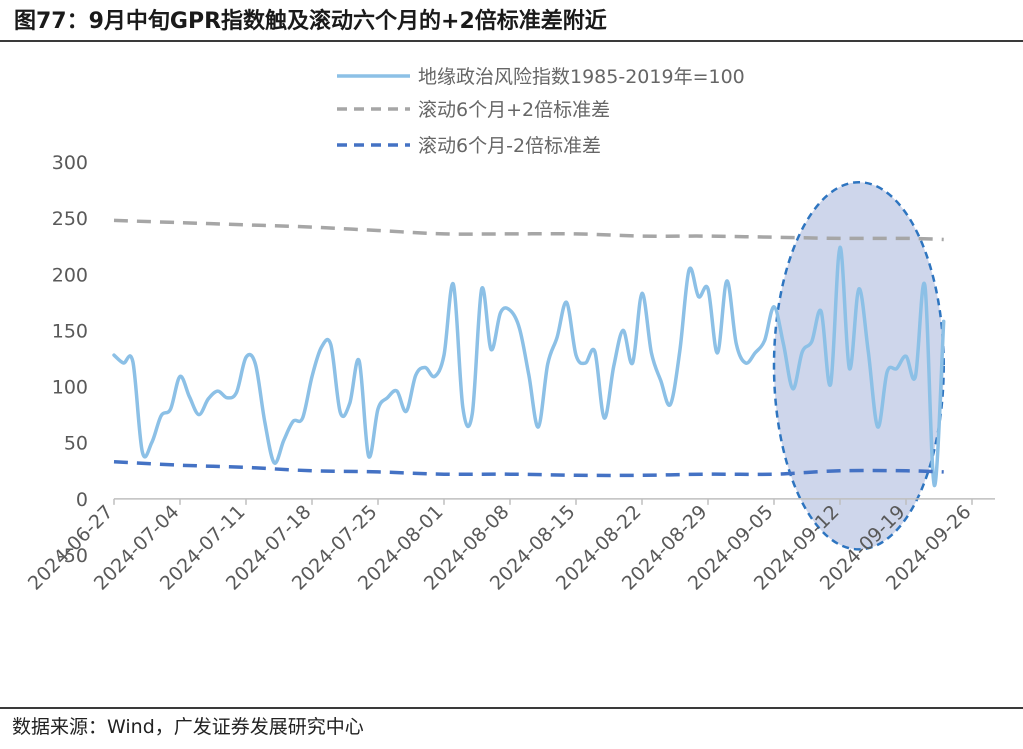 This screenshot has height=749, width=1023. Describe the element at coordinates (70, 163) in the screenshot. I see `y-tick-label: 300` at that location.